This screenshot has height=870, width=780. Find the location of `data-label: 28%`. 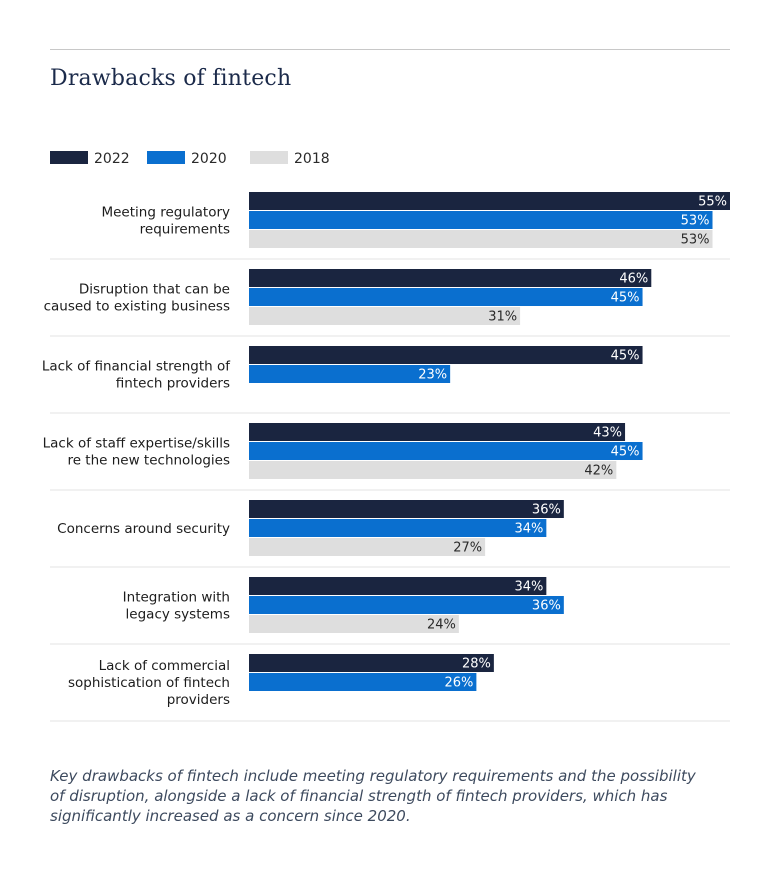

data-label: 28% is located at coordinates (476, 664).